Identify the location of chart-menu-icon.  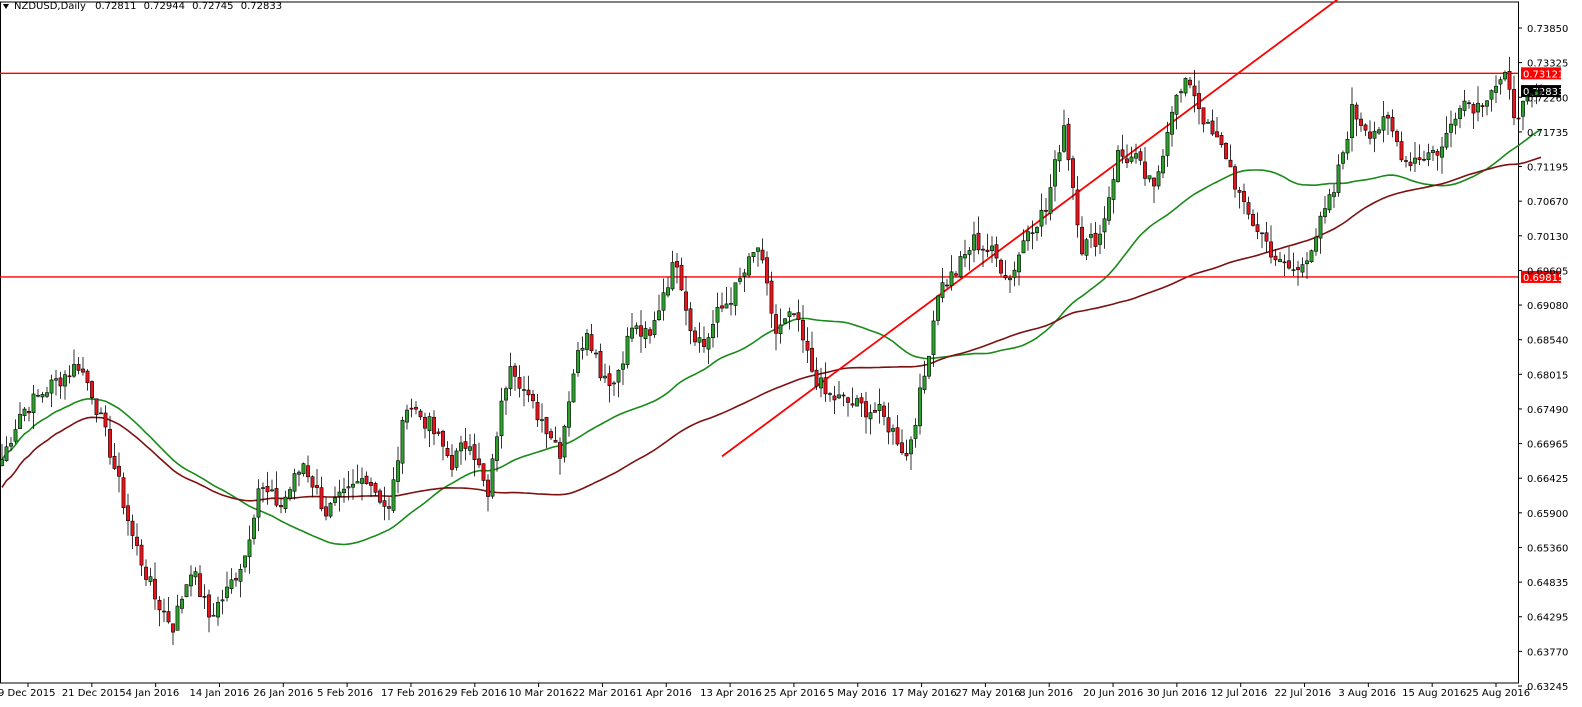
(6, 6).